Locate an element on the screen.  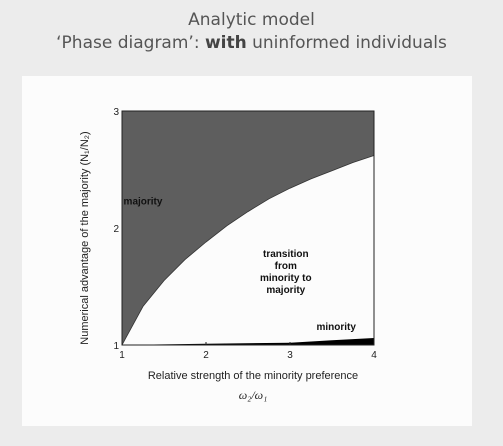
subtitle-prefix: ‘Phase diagram’: is located at coordinates (130, 43).